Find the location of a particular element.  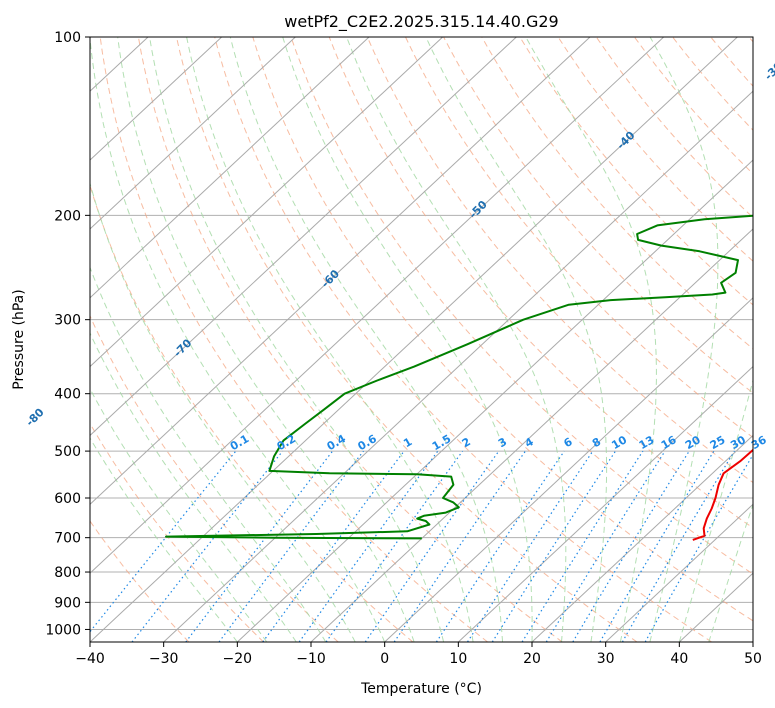

x-axis-label: Temperature (°C) is located at coordinates (421, 689).